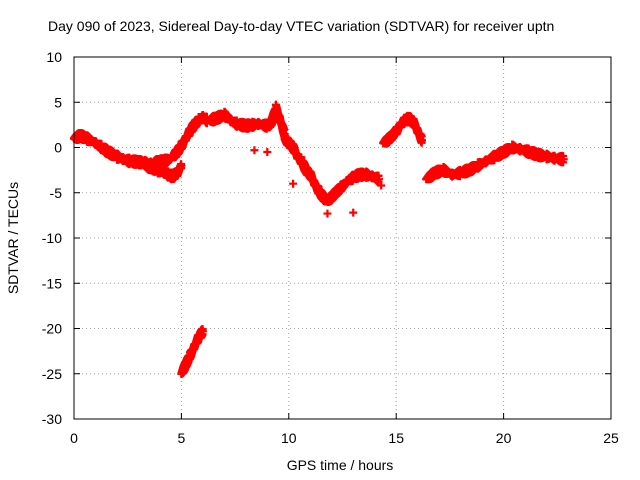 Image resolution: width=640 pixels, height=480 pixels. Describe the element at coordinates (504, 438) in the screenshot. I see `x-tick-label: 20` at that location.